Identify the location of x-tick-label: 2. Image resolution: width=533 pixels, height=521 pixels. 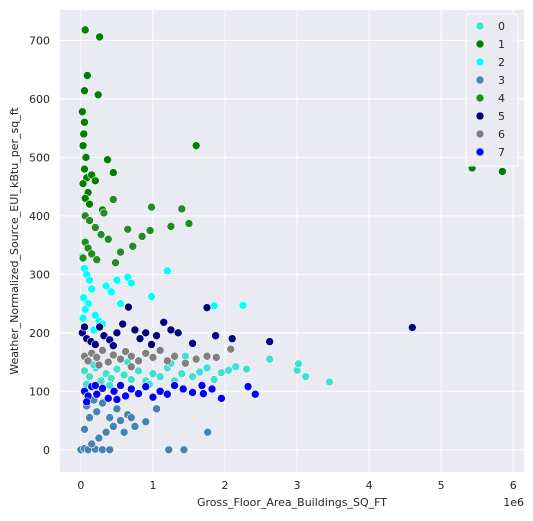
(224, 485).